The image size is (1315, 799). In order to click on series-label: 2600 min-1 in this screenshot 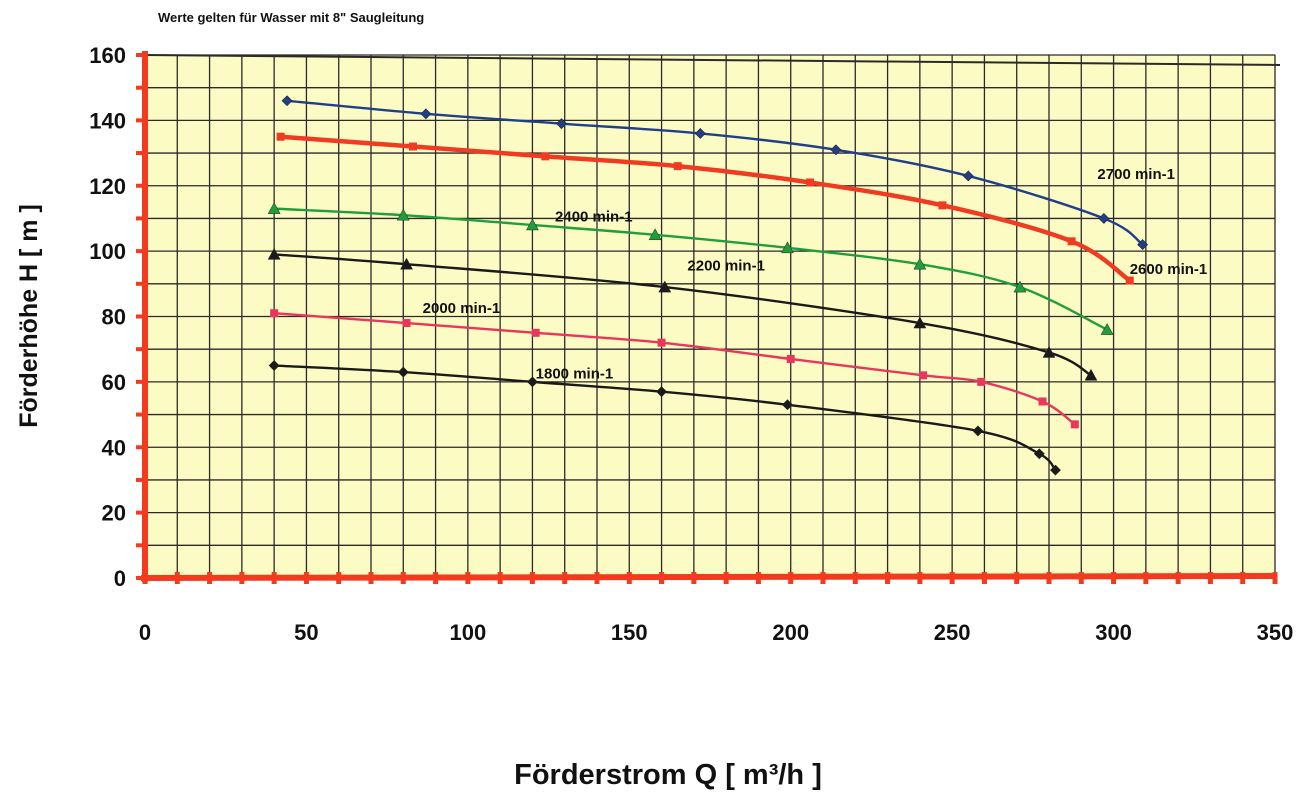, I will do `click(1169, 269)`.